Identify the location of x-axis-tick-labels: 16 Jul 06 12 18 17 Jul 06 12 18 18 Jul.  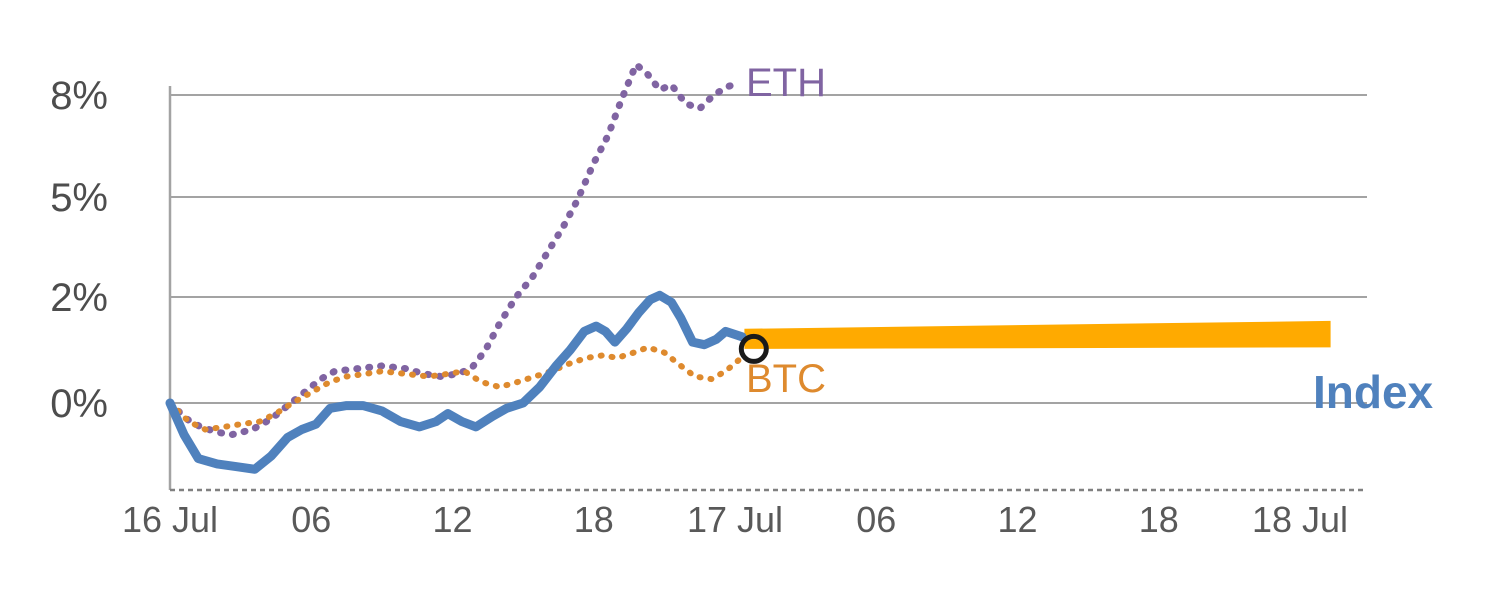
(735, 519).